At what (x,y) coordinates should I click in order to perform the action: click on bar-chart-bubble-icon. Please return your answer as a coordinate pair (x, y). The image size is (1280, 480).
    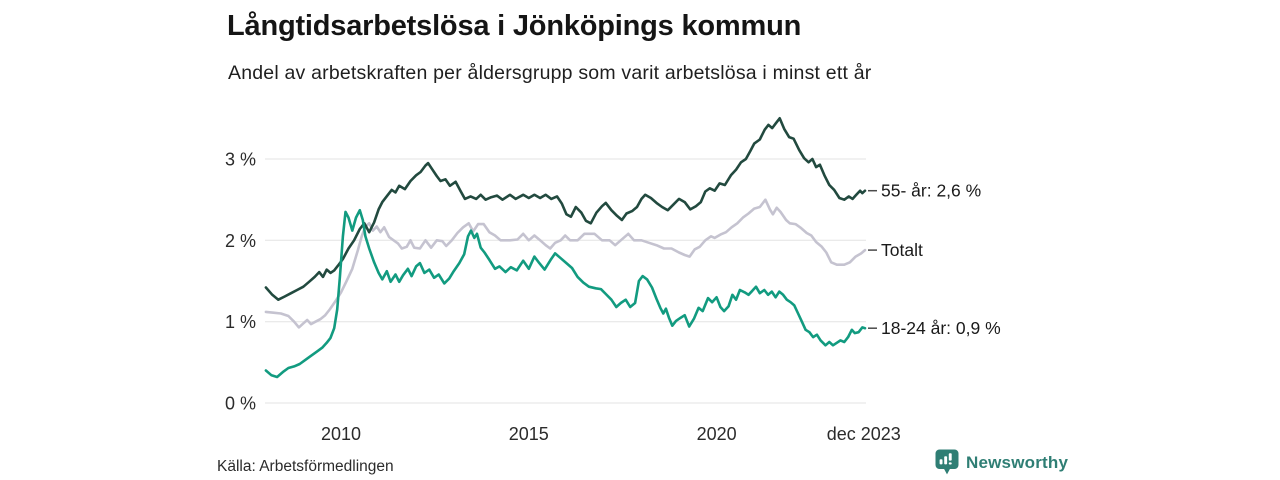
    Looking at the image, I should click on (947, 462).